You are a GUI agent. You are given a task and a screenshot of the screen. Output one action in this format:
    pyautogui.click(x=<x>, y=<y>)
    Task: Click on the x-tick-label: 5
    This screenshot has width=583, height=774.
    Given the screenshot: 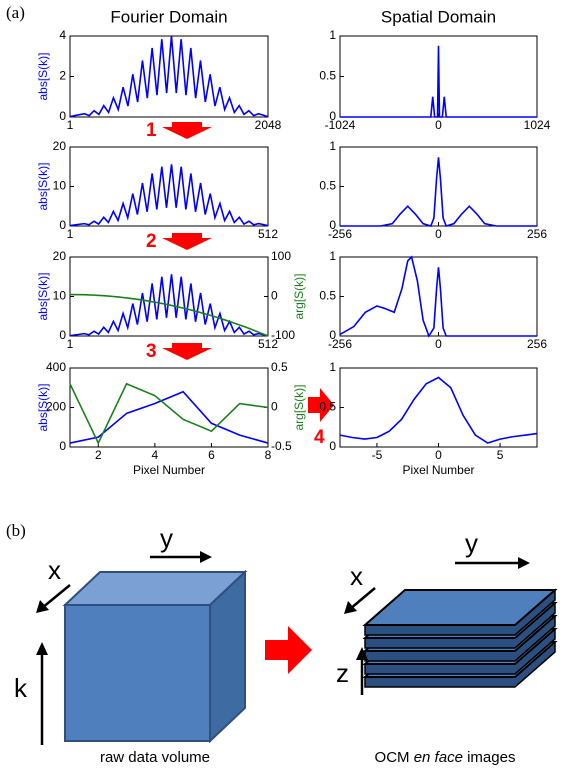 What is the action you would take?
    pyautogui.click(x=500, y=455)
    